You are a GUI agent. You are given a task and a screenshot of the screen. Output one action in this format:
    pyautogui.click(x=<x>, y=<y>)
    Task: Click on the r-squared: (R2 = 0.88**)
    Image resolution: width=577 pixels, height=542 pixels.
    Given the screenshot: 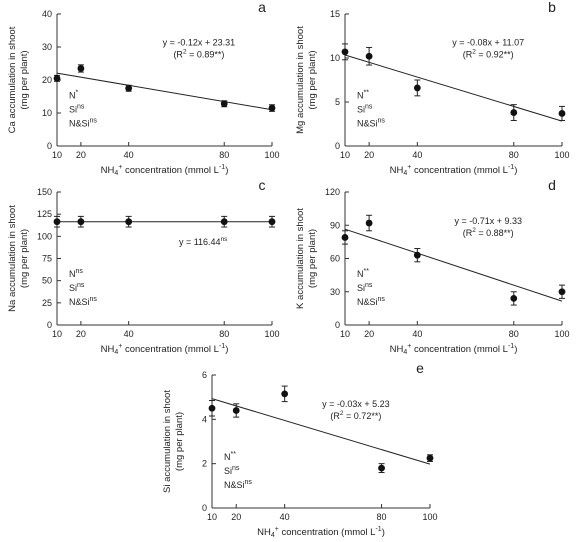 What is the action you would take?
    pyautogui.click(x=488, y=232)
    